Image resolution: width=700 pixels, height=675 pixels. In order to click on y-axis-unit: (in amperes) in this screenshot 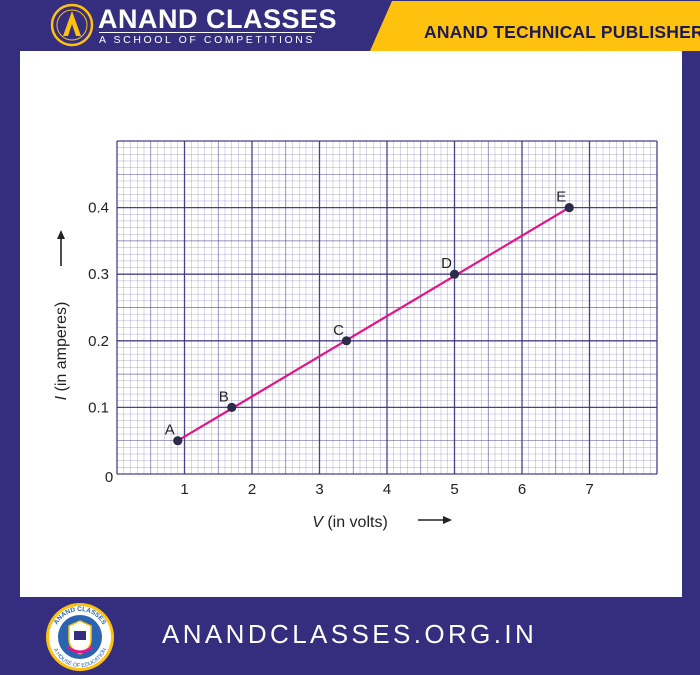, I will do `click(61, 349)`.